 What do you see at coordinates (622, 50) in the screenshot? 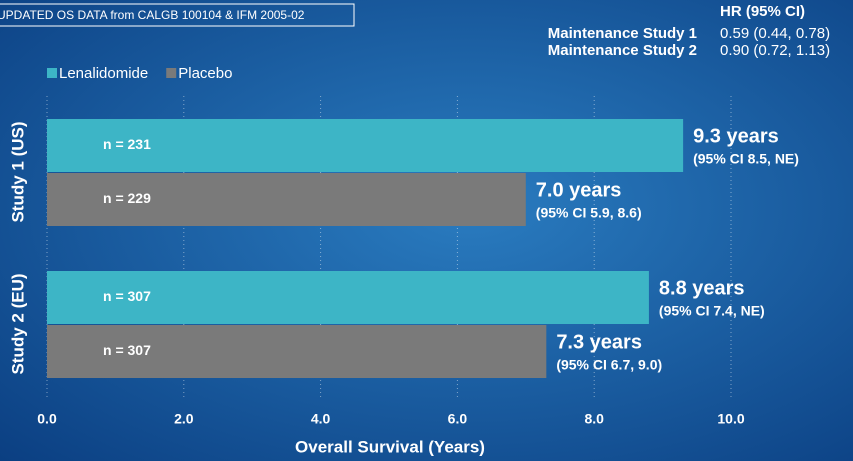
I see `hr-row-label: Maintenance Study 2` at bounding box center [622, 50].